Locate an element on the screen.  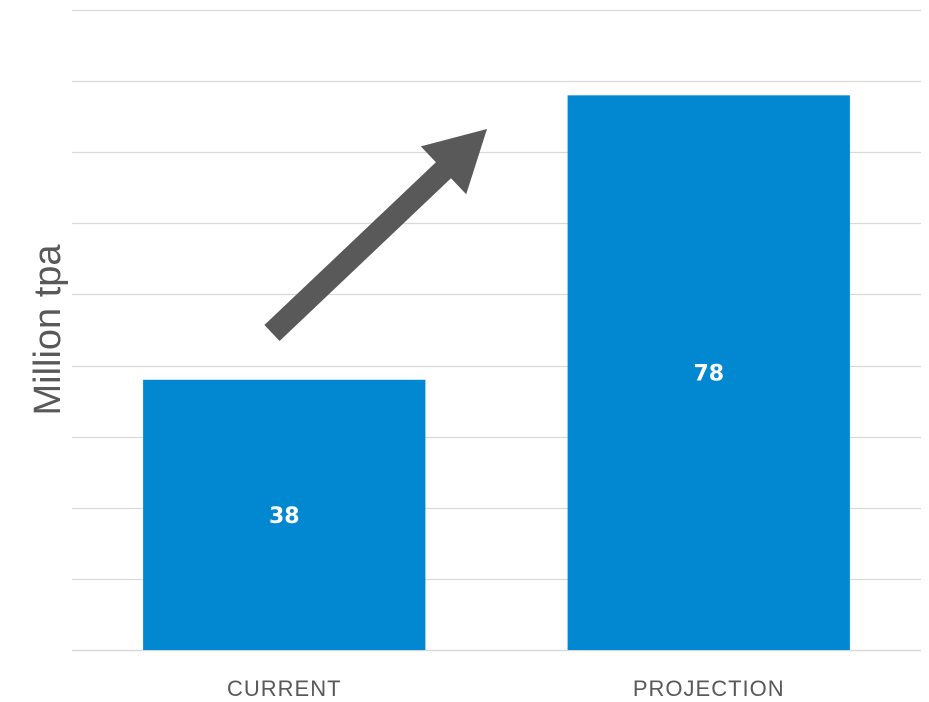
trend-arrow-icon is located at coordinates (375, 235).